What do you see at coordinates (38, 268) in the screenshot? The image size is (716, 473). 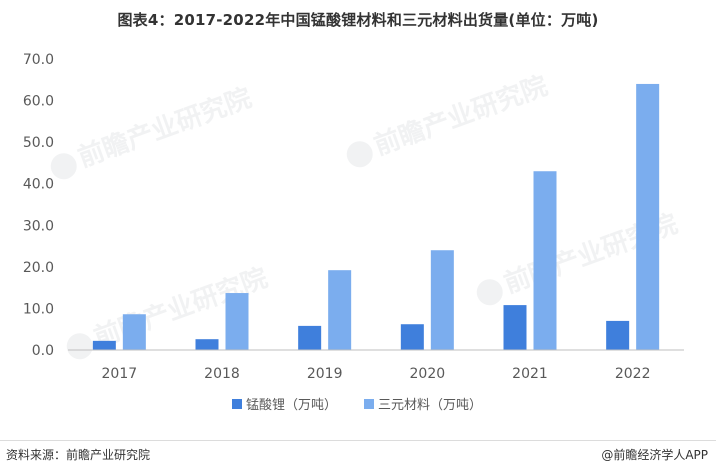 I see `y-tick-label: 20.0` at bounding box center [38, 268].